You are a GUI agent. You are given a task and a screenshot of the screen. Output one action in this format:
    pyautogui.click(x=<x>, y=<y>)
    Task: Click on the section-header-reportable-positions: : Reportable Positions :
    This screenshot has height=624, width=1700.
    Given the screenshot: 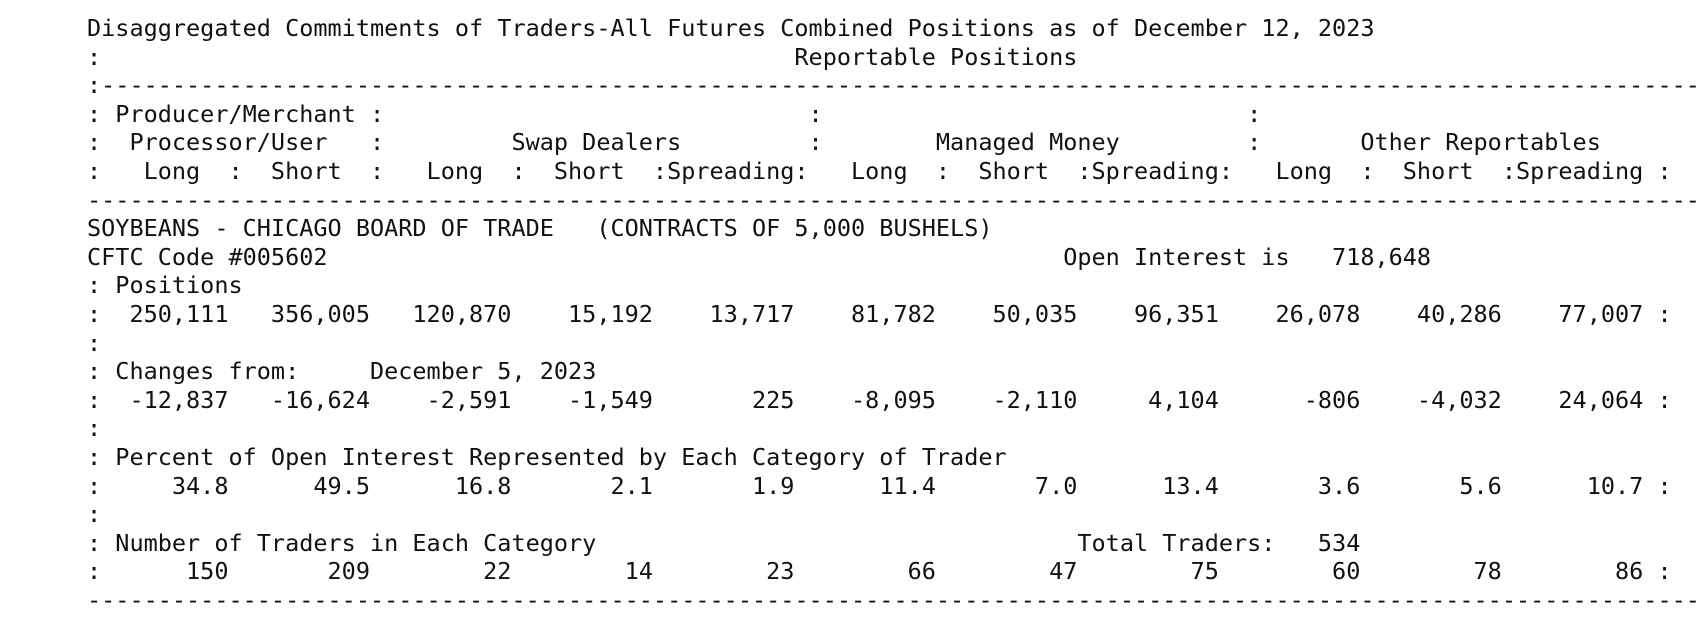 What is the action you would take?
    pyautogui.click(x=893, y=56)
    